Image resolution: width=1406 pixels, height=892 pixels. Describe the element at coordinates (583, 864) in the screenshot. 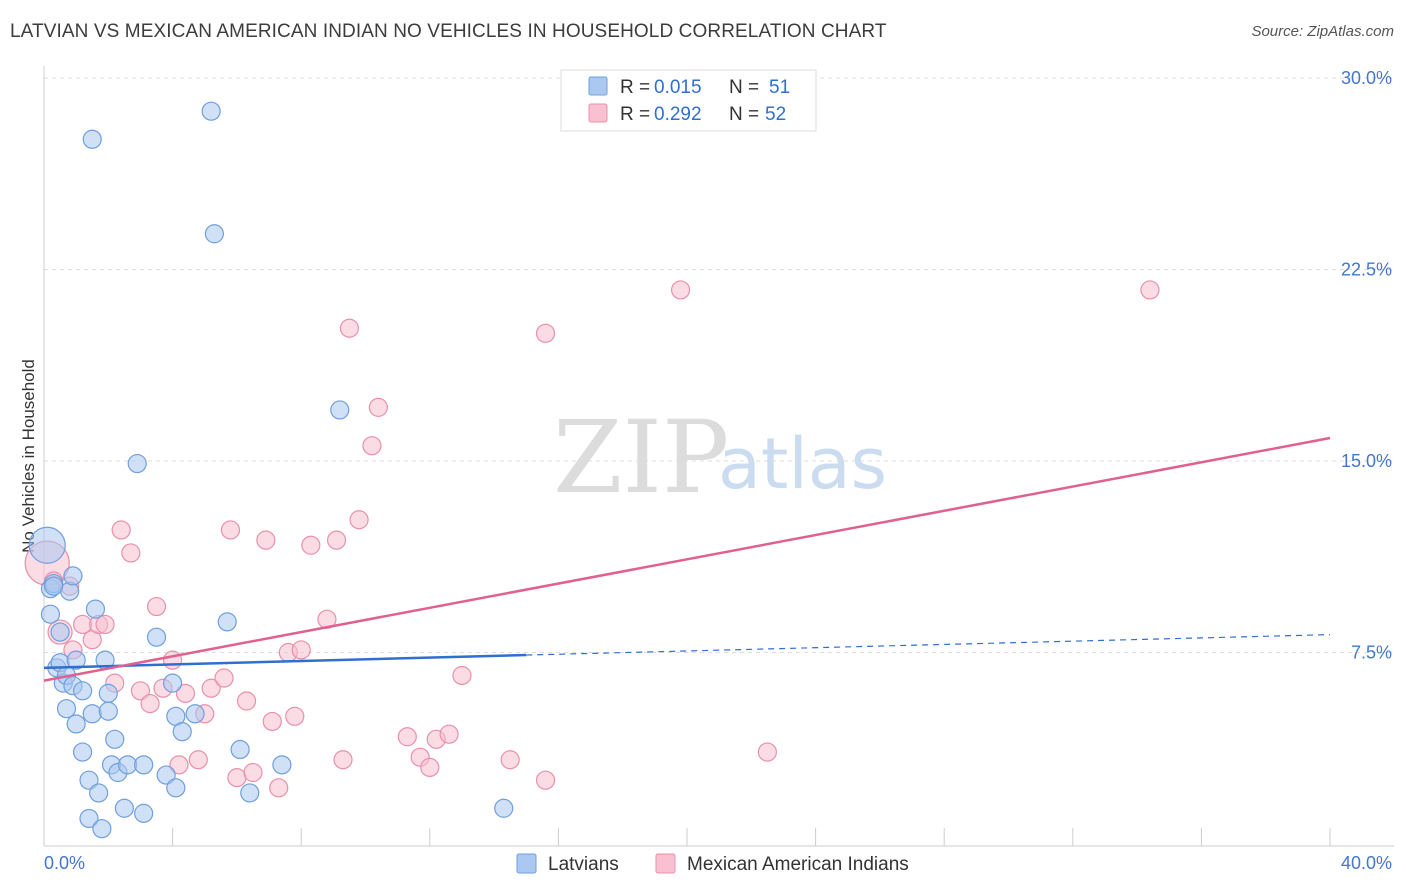

I see `legend-label-latvians: Latvians` at that location.